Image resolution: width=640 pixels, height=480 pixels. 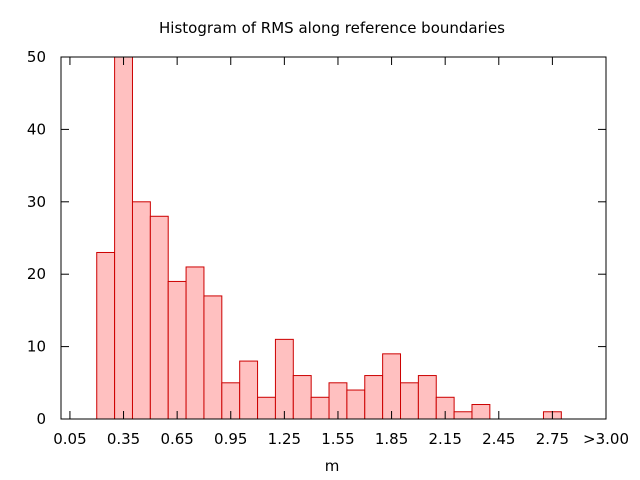 What do you see at coordinates (176, 439) in the screenshot?
I see `x-tick-label: 0.65` at bounding box center [176, 439].